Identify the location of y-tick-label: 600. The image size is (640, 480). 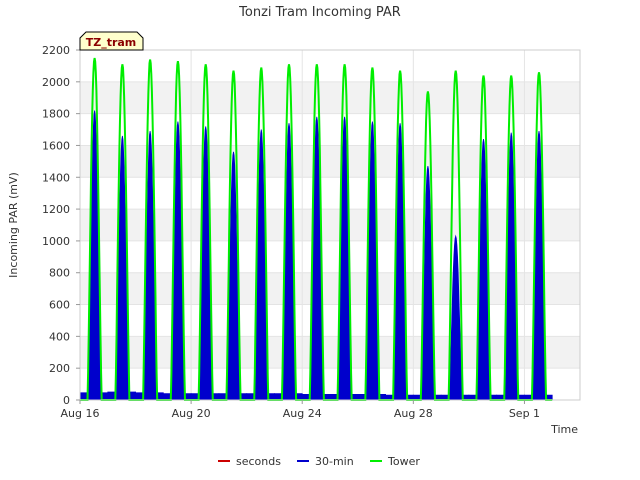
(59, 305).